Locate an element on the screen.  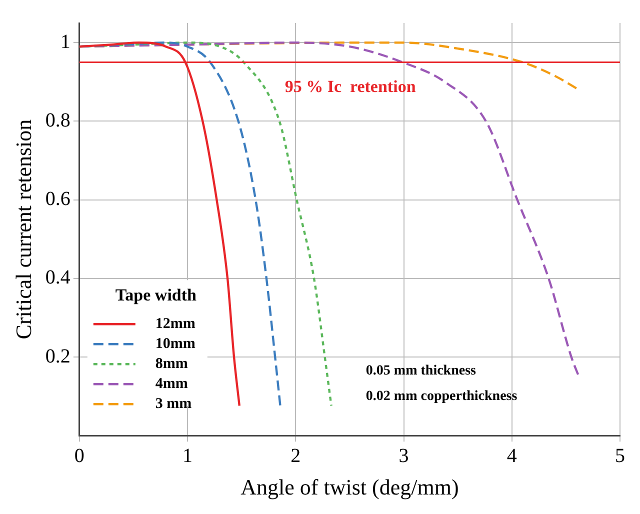
x-tick-label: 4 is located at coordinates (511, 455).